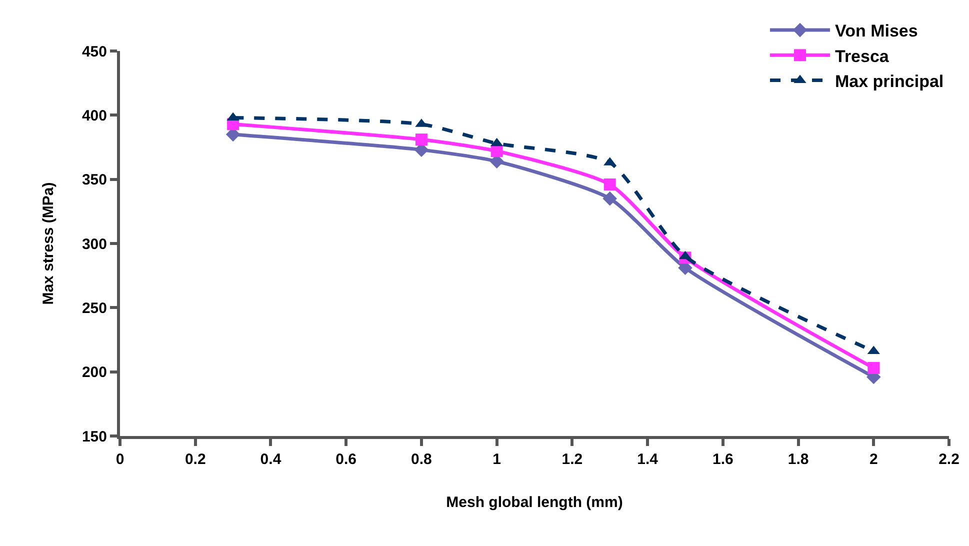  What do you see at coordinates (723, 459) in the screenshot?
I see `x-tick-label: 1.6` at bounding box center [723, 459].